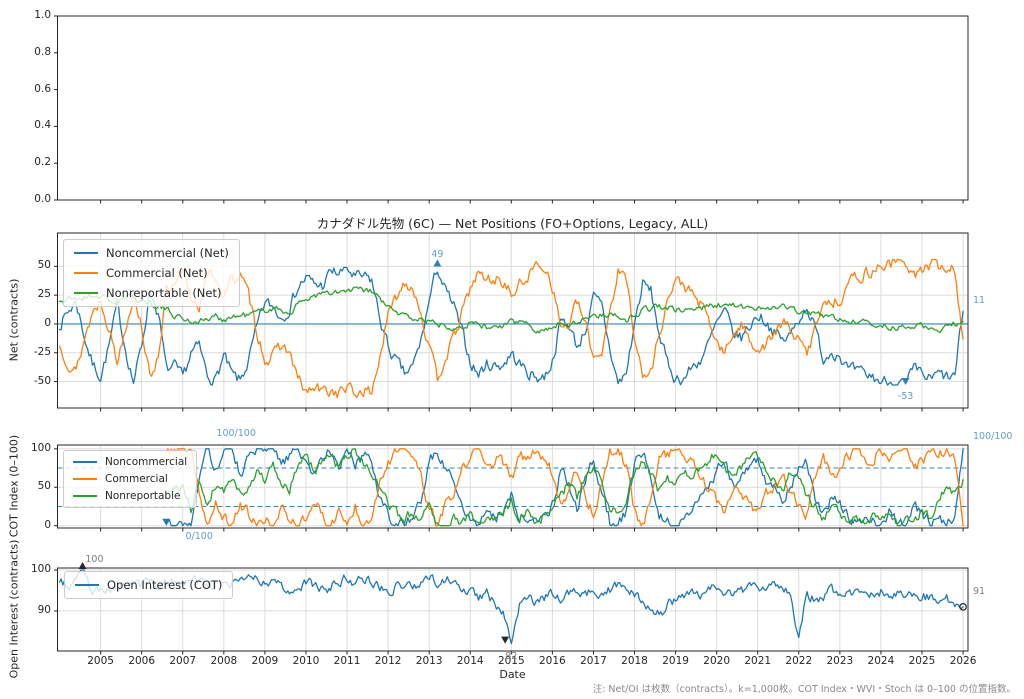 The width and height of the screenshot is (1024, 699). I want to click on legend-item: Noncommercial (Net), so click(151, 253).